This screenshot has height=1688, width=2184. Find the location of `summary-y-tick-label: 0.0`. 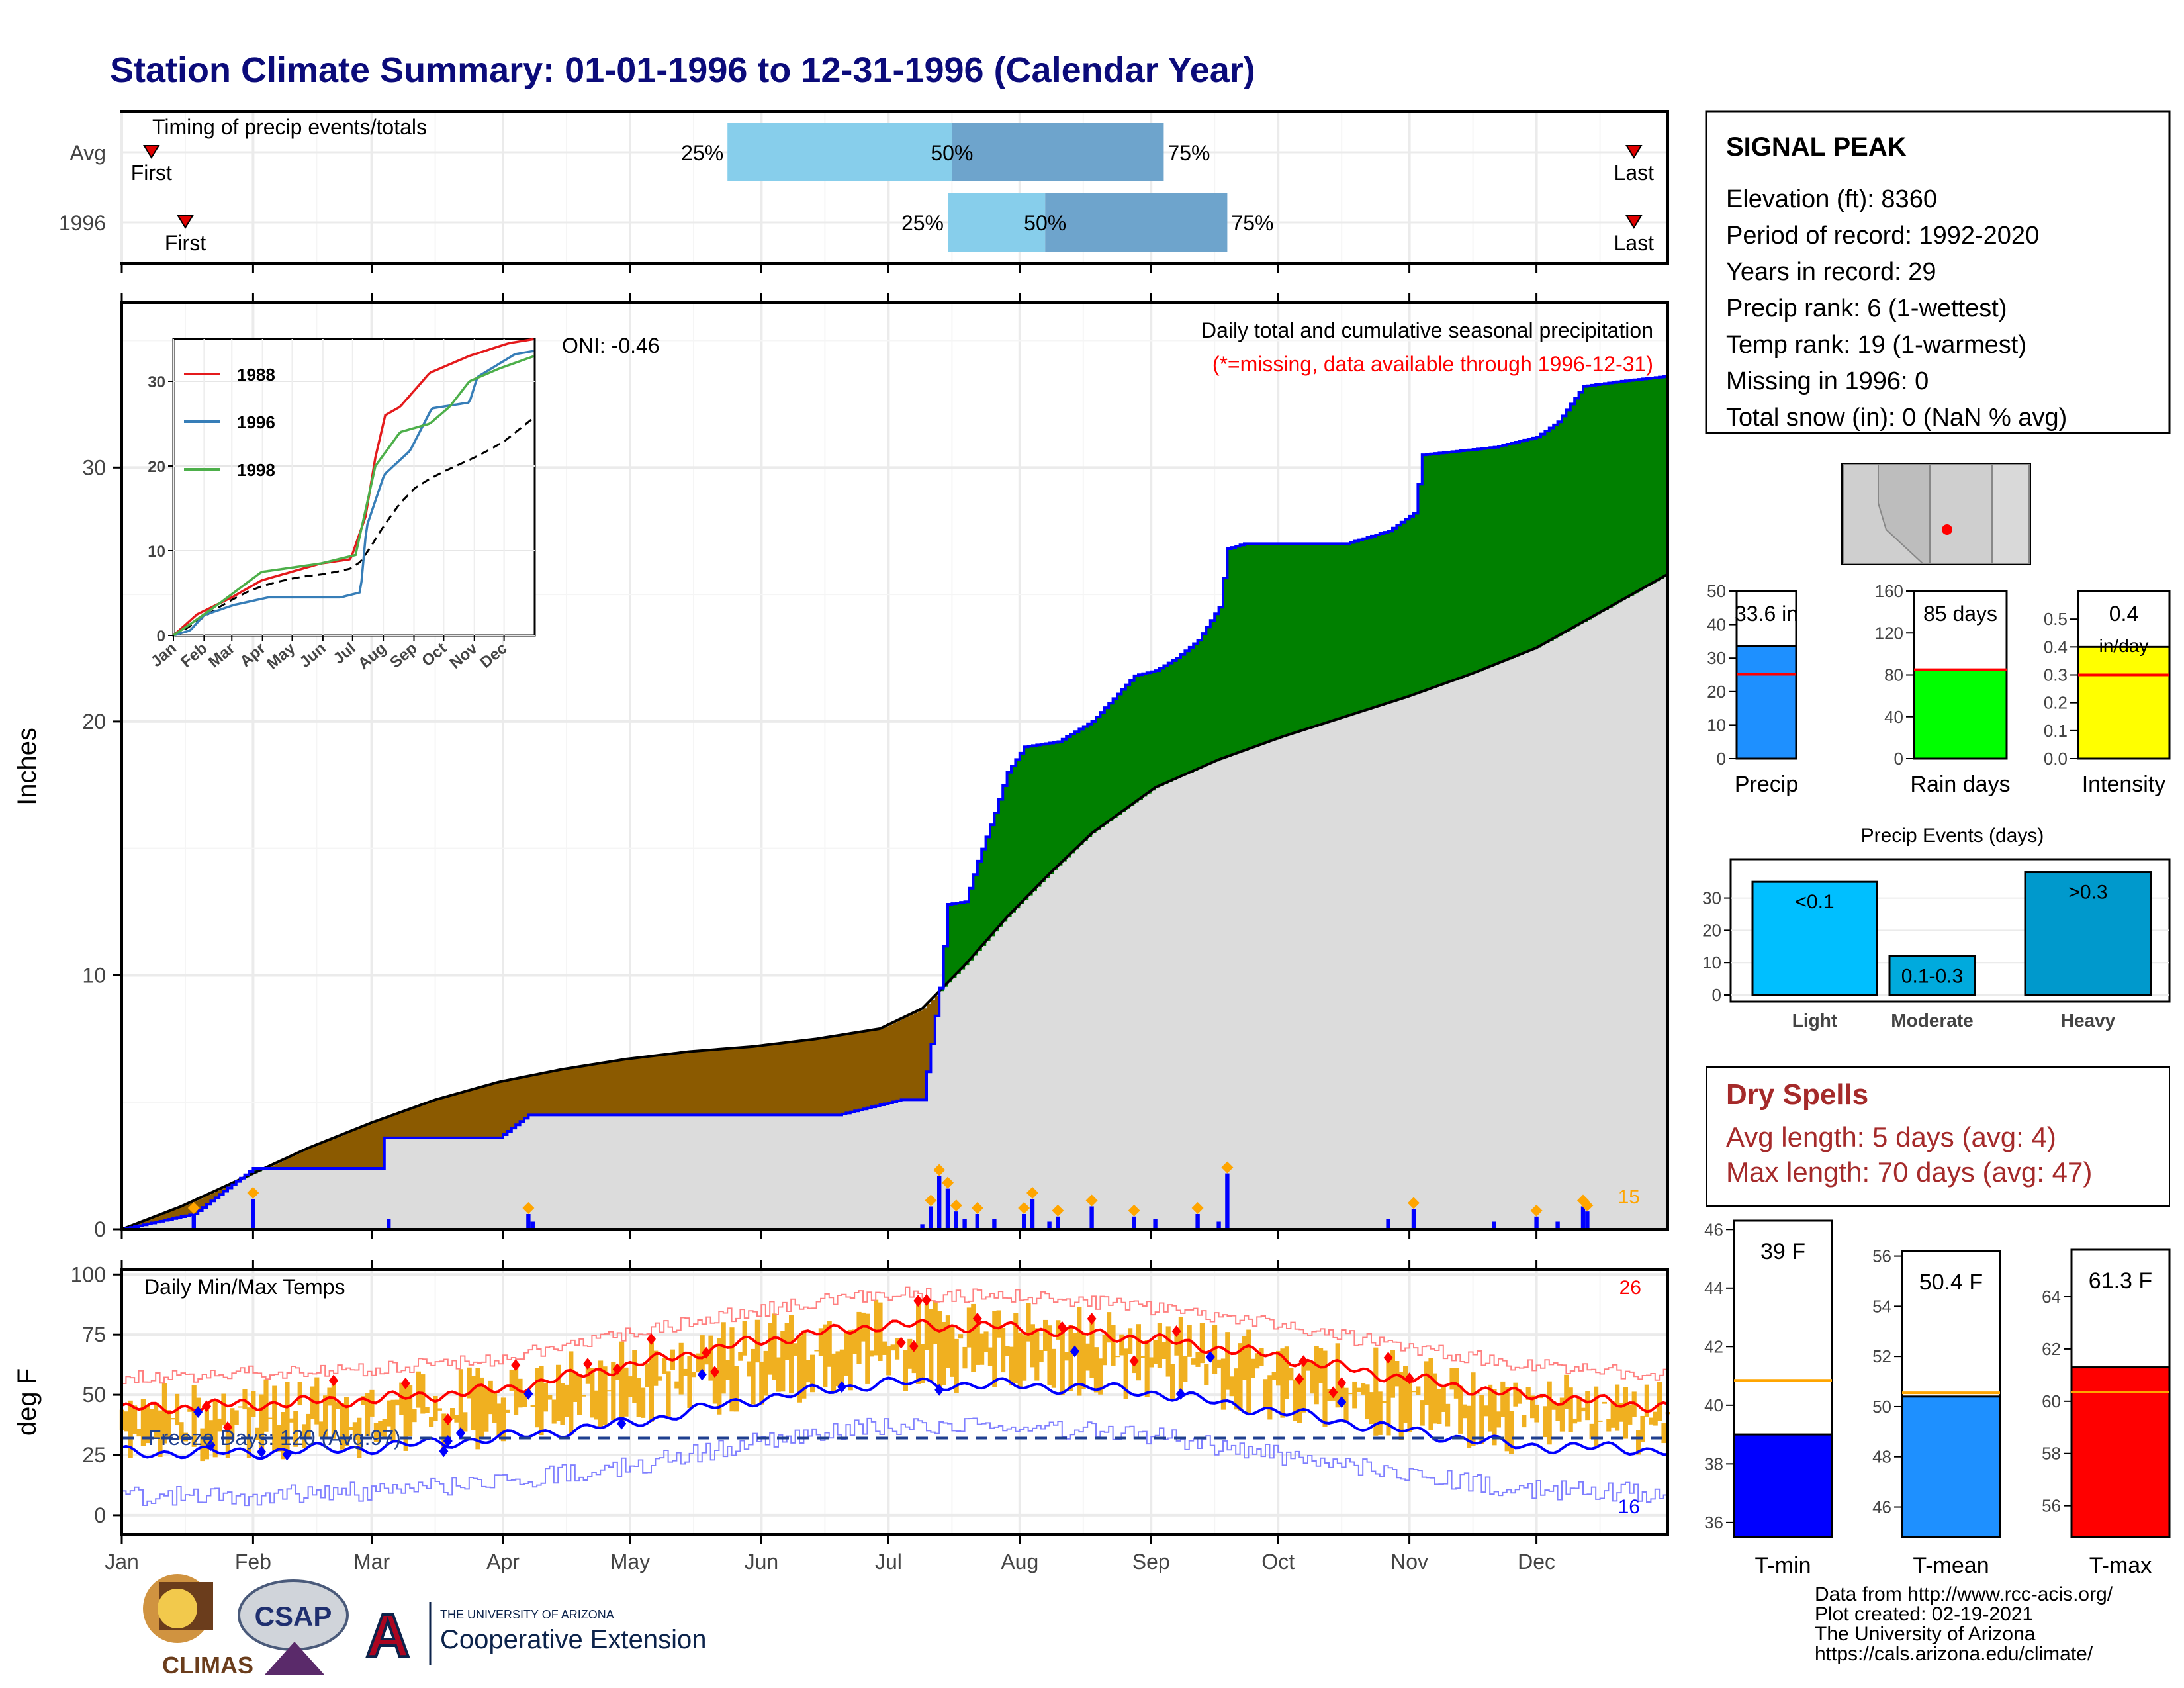

summary-y-tick-label: 0.0 is located at coordinates (2056, 759).